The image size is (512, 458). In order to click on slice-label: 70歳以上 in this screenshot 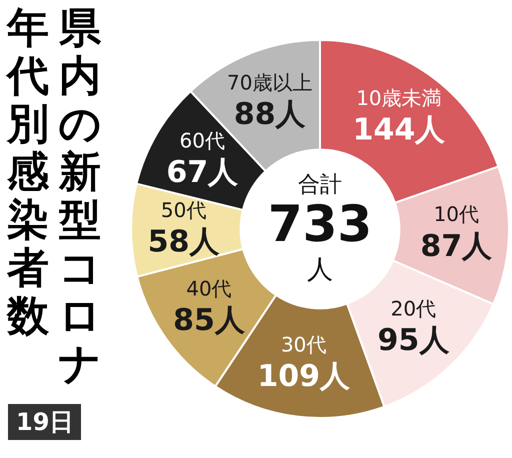, I will do `click(269, 82)`.